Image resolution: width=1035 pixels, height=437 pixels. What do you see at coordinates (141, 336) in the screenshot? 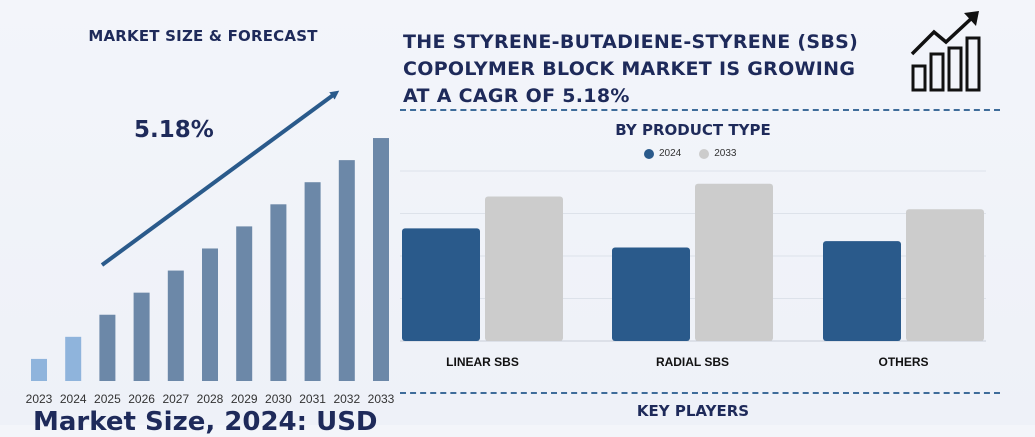
I see `market-bar-2026` at bounding box center [141, 336].